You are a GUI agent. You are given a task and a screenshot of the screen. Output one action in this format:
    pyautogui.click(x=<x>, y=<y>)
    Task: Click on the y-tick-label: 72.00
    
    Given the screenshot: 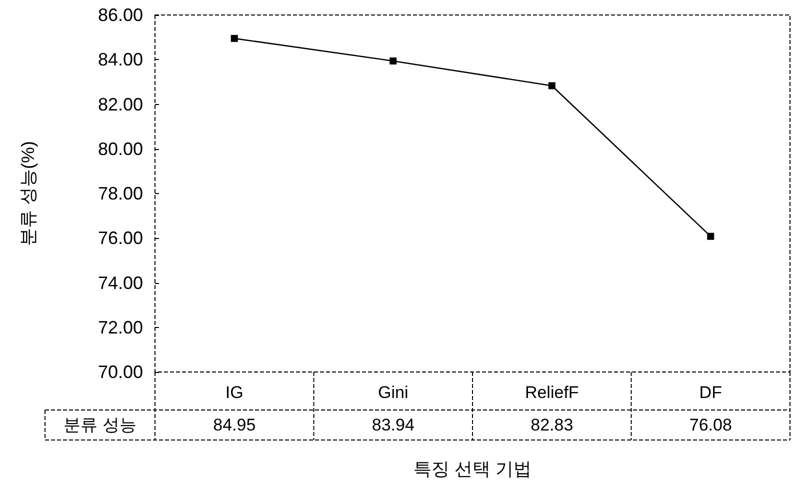 What is the action you would take?
    pyautogui.click(x=120, y=327)
    